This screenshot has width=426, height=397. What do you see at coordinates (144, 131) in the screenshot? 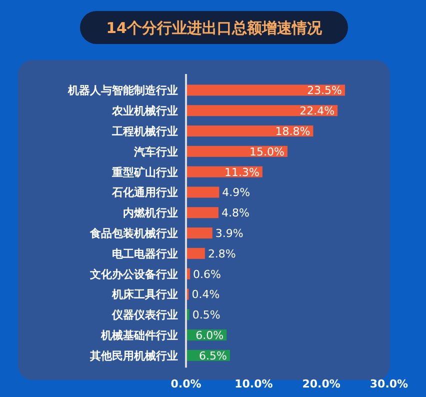
I see `y-tick-label: 工程机械行业` at bounding box center [144, 131].